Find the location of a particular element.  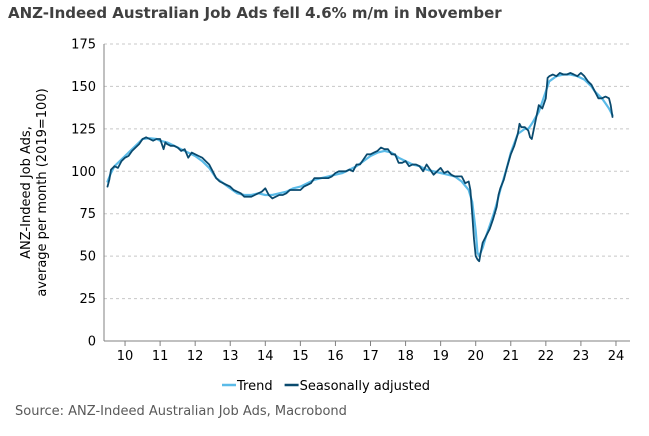

x-tick-label-12: 12 is located at coordinates (195, 356).